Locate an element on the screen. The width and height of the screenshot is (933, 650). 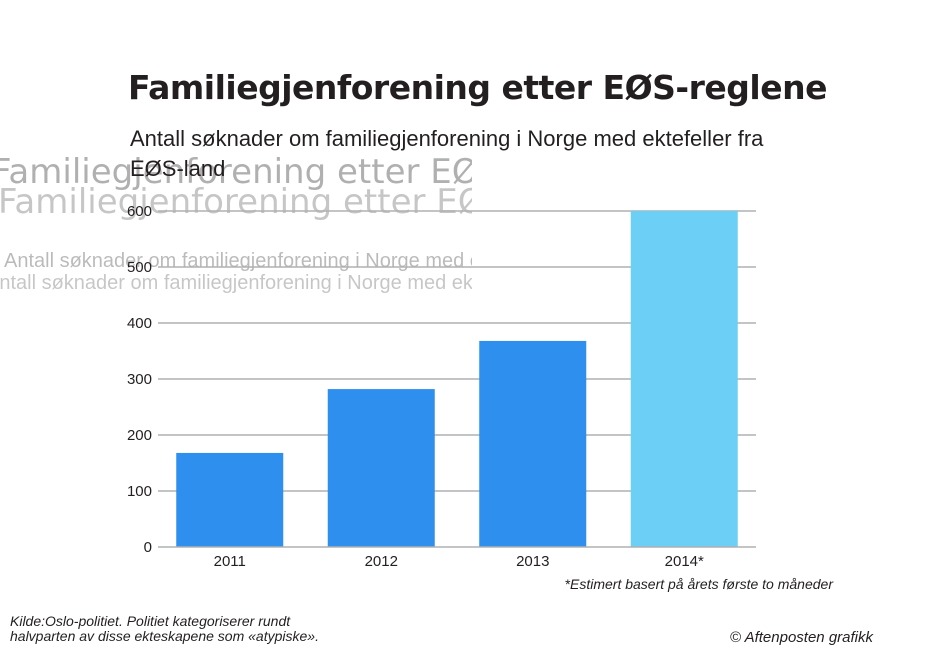
y-tick-label-400: 400 is located at coordinates (139, 323).